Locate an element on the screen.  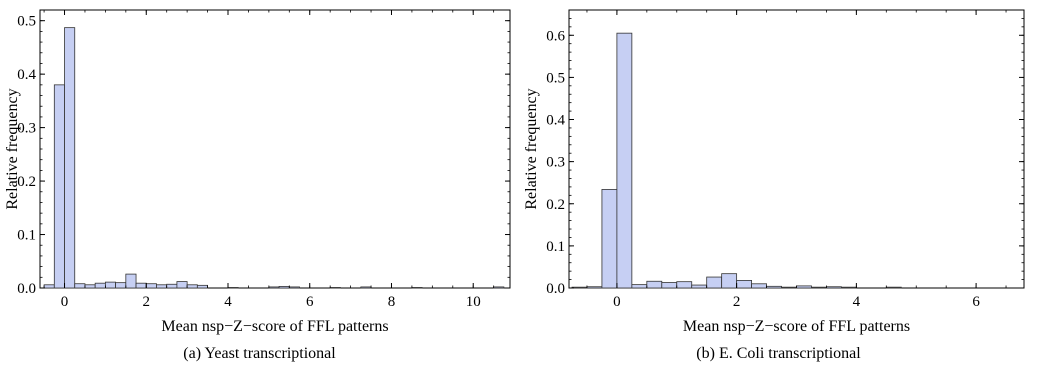
caption-yeast: (a) Yeast transcriptional is located at coordinates (259, 353).